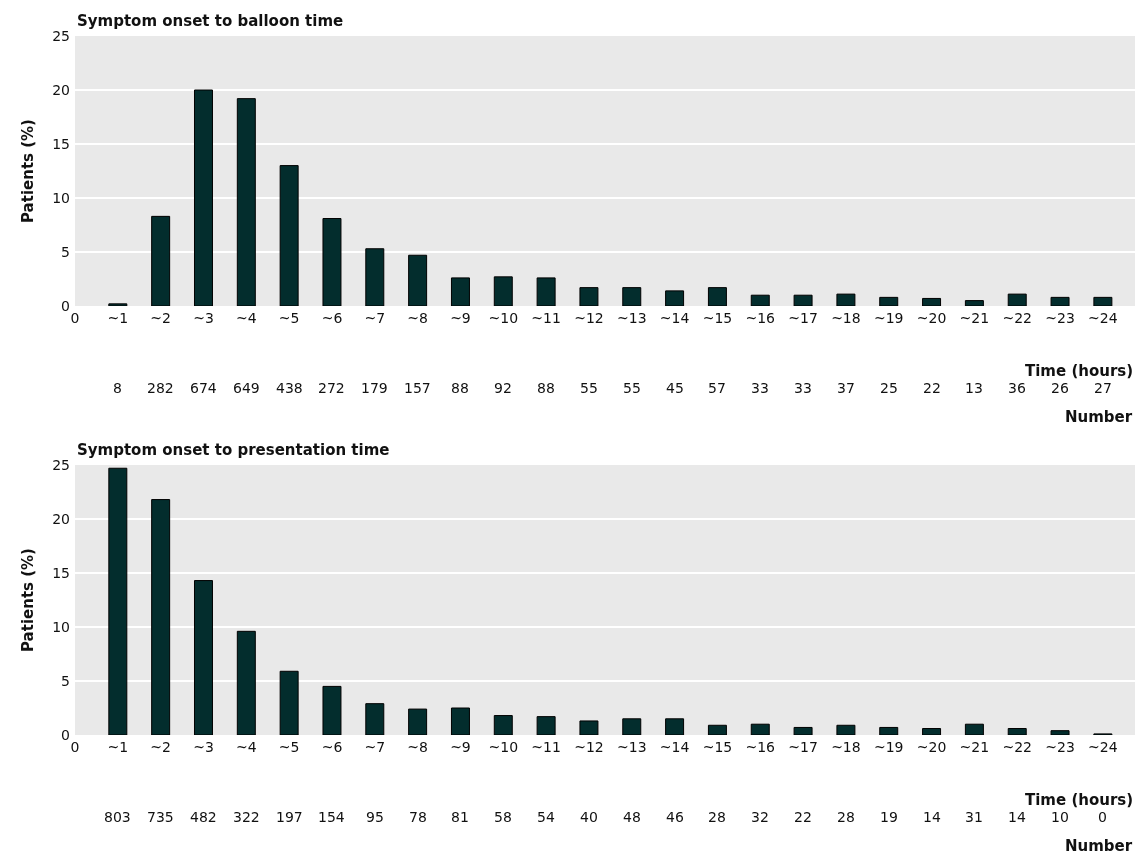 Image resolution: width=1139 pixels, height=859 pixels. What do you see at coordinates (546, 747) in the screenshot?
I see `x-tick-label: ~11` at bounding box center [546, 747].